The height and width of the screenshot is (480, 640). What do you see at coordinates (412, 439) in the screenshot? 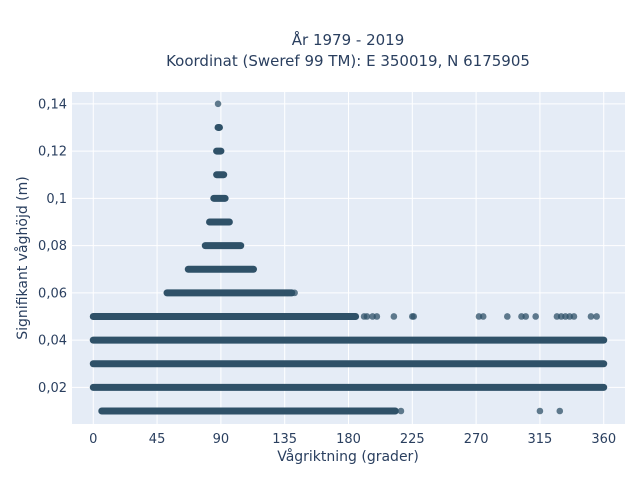
I see `x-tick-label: 225` at bounding box center [412, 439].